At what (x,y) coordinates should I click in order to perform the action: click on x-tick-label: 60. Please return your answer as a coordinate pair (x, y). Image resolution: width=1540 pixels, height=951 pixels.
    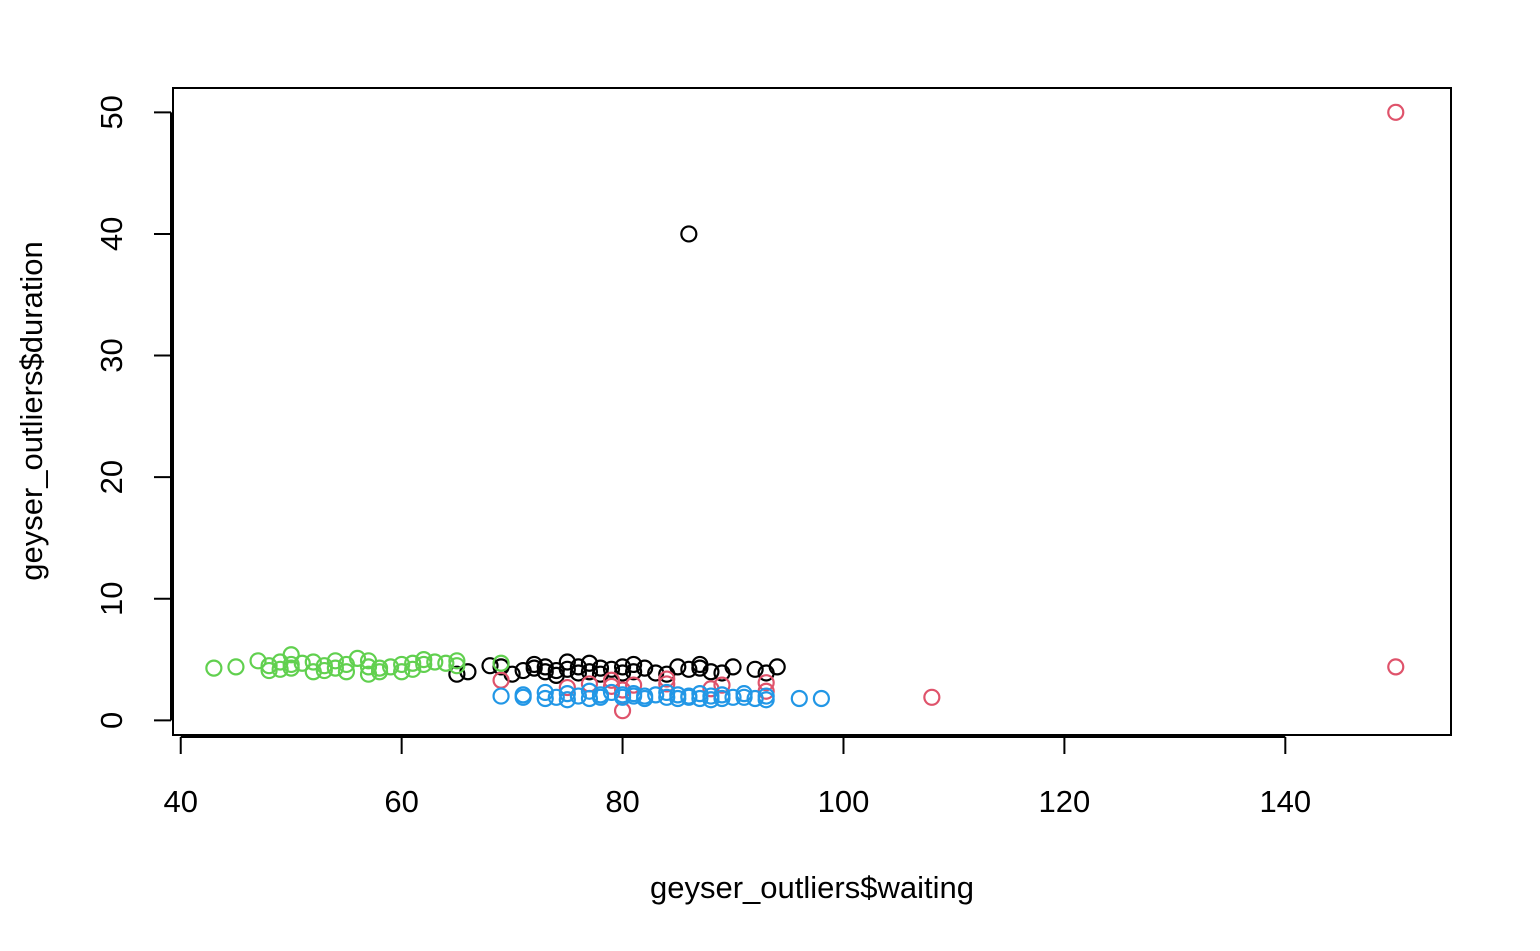
    Looking at the image, I should click on (401, 801).